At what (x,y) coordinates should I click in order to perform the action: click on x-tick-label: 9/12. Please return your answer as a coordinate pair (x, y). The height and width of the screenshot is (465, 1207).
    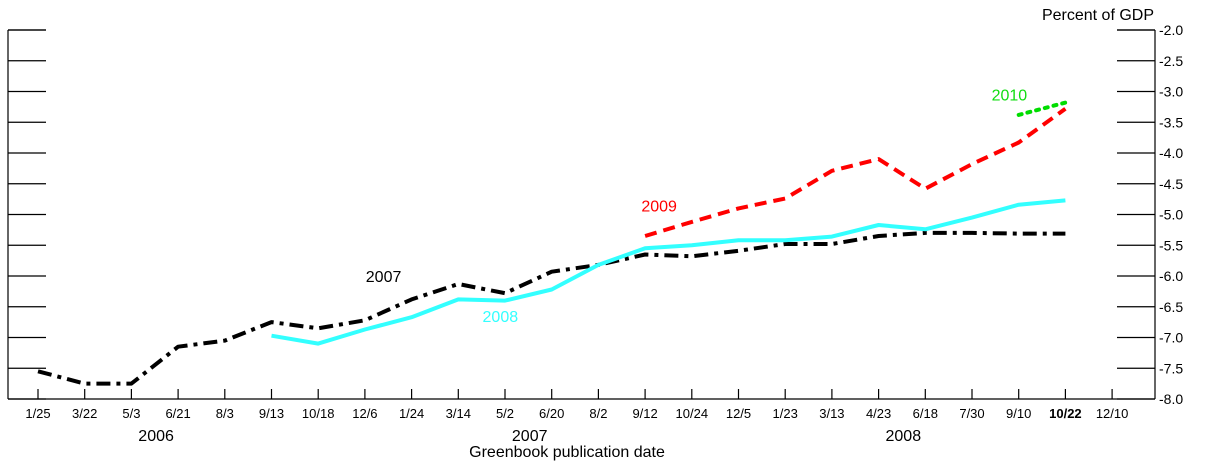
    Looking at the image, I should click on (644, 413).